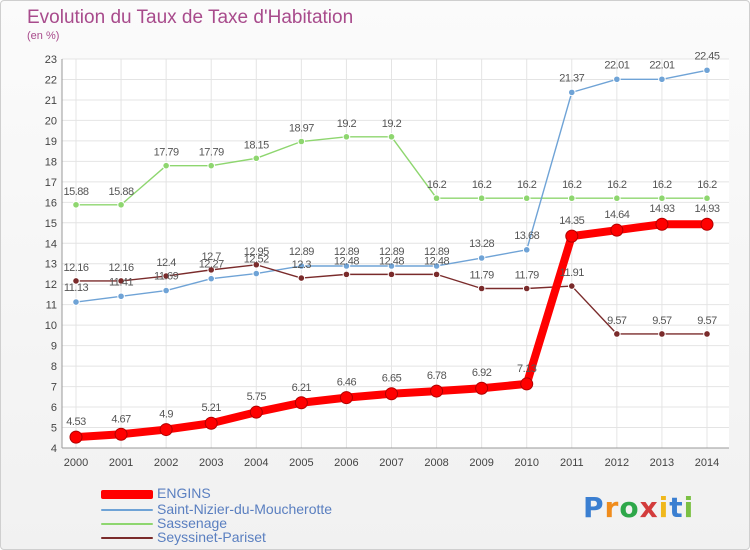  What do you see at coordinates (594, 507) in the screenshot?
I see `logo-letter: P` at bounding box center [594, 507].